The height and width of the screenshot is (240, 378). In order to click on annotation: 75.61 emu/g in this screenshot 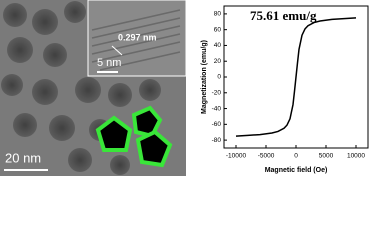, I will do `click(283, 15)`.